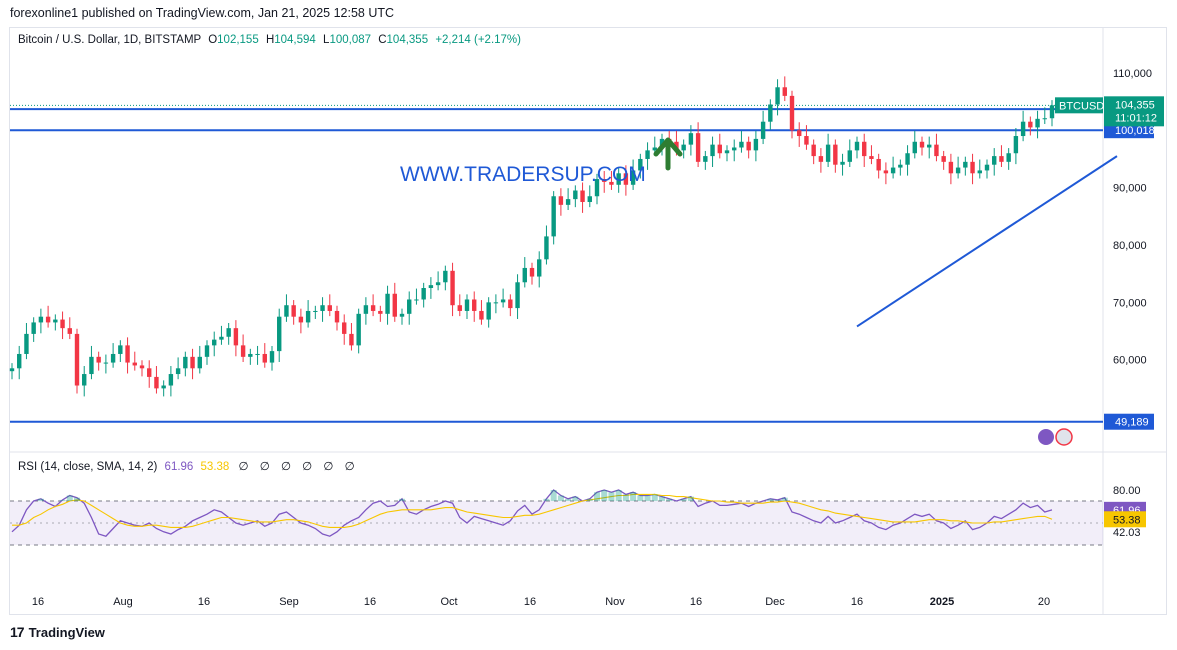 The width and height of the screenshot is (1177, 650). What do you see at coordinates (88, 467) in the screenshot?
I see `rsi-title: RSI (14, close, SMA, 14, 2)` at bounding box center [88, 467].